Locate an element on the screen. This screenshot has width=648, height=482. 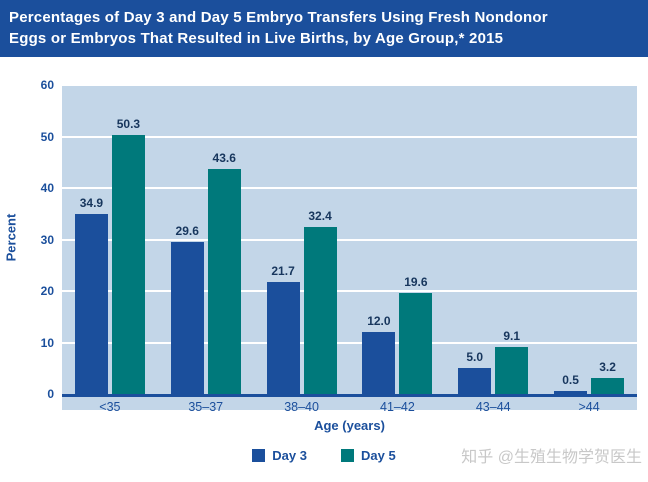
bar-value-label: 5.0 is located at coordinates (475, 357).